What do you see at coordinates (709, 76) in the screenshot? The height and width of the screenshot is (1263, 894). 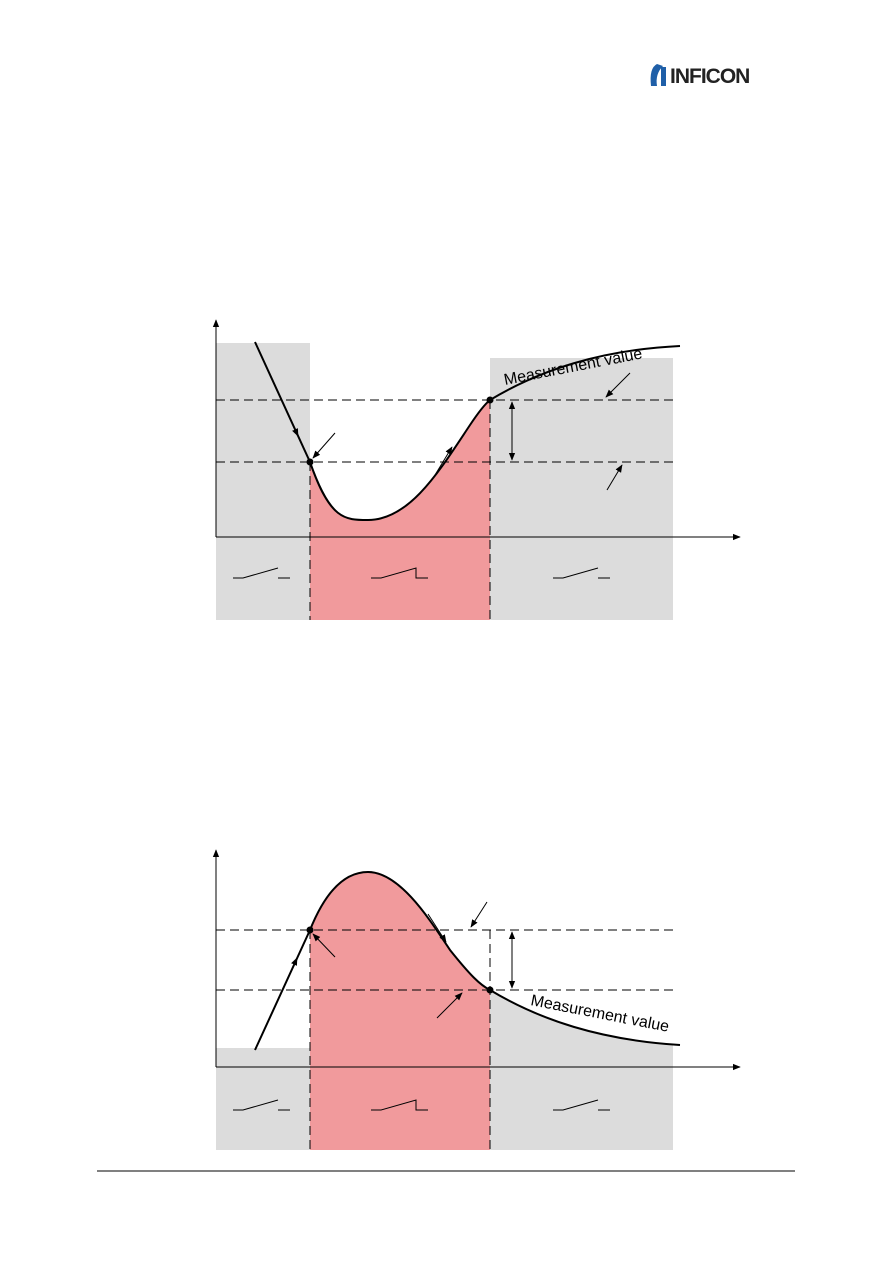 I see `logo: INFICON` at bounding box center [709, 76].